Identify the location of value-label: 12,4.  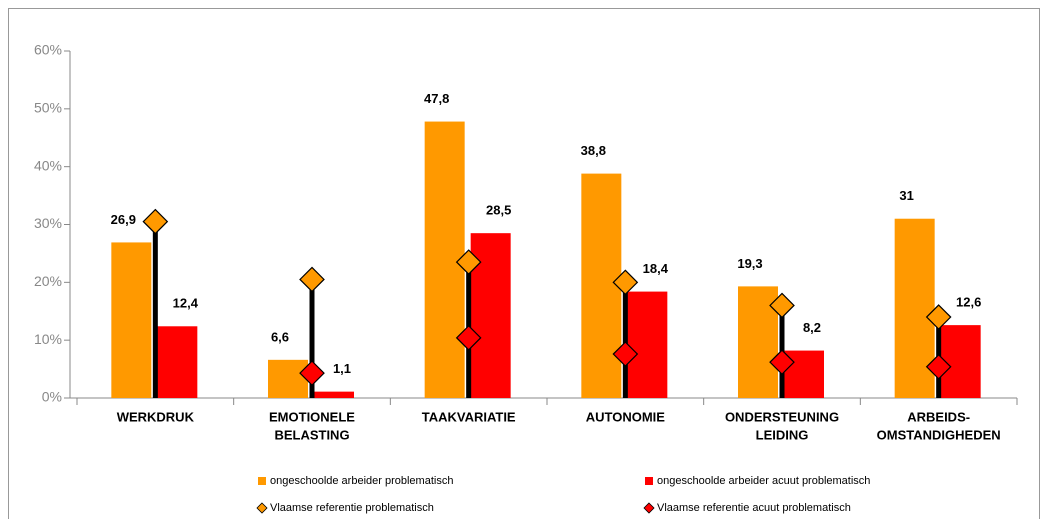
(186, 303).